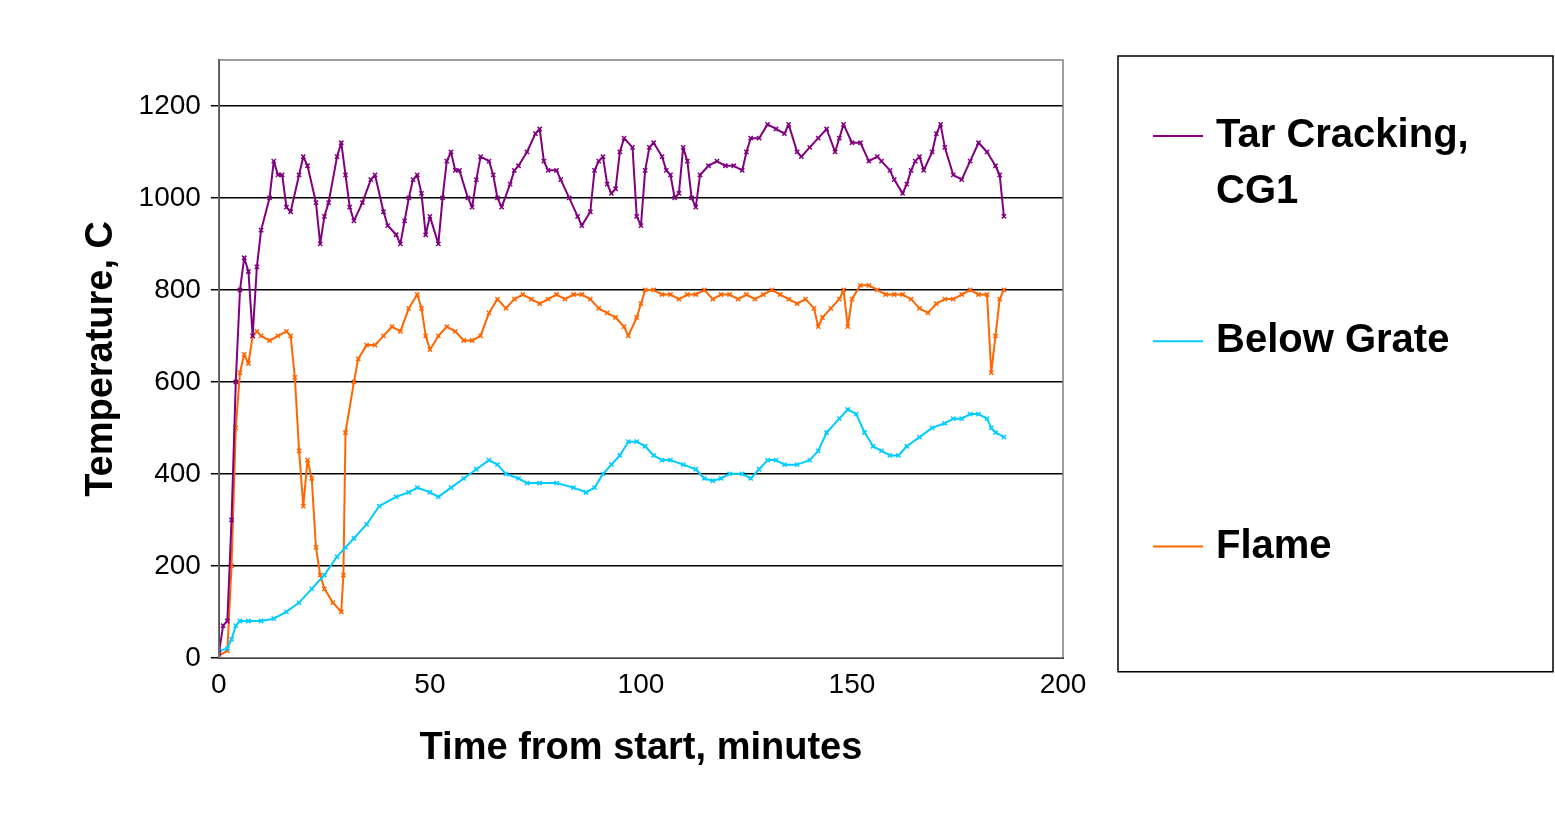 The height and width of the screenshot is (829, 1555). What do you see at coordinates (177, 564) in the screenshot?
I see `y-tick-label: 200` at bounding box center [177, 564].